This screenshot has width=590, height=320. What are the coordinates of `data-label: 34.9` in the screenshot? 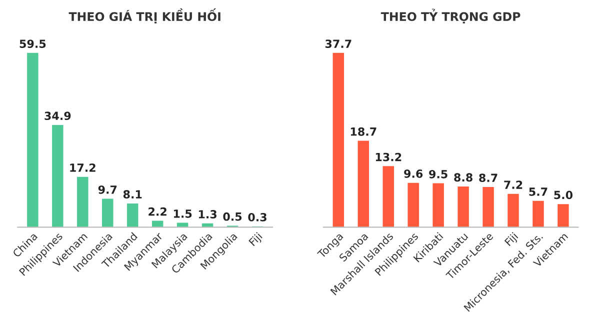 It's located at (57, 116).